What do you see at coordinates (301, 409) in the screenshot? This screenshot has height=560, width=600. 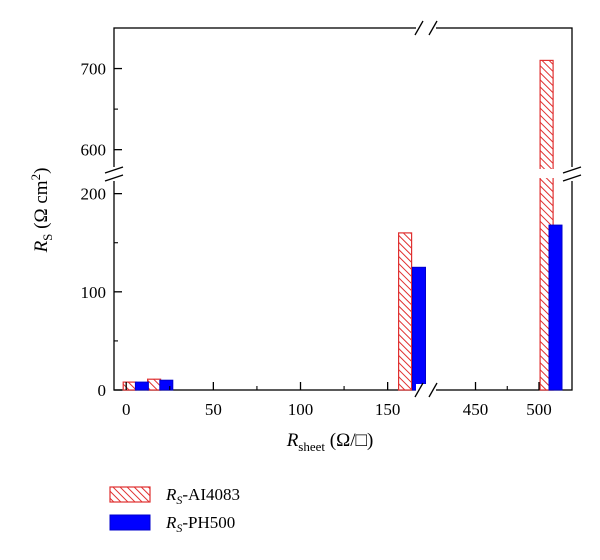 I see `x-tick-label-2: 100` at bounding box center [301, 409].